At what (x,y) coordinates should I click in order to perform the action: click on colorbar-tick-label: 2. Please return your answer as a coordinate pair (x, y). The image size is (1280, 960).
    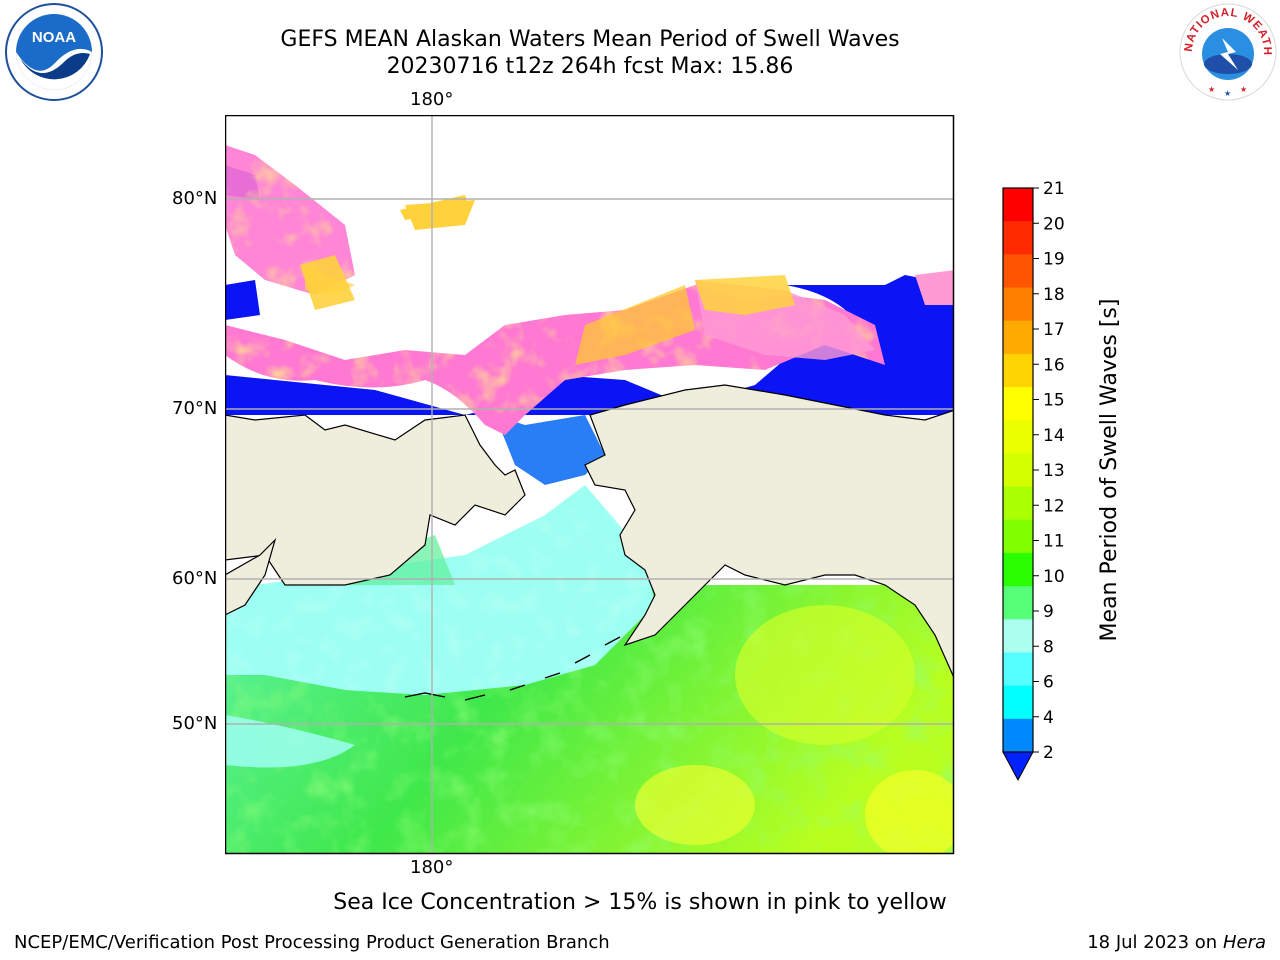
    Looking at the image, I should click on (1048, 753).